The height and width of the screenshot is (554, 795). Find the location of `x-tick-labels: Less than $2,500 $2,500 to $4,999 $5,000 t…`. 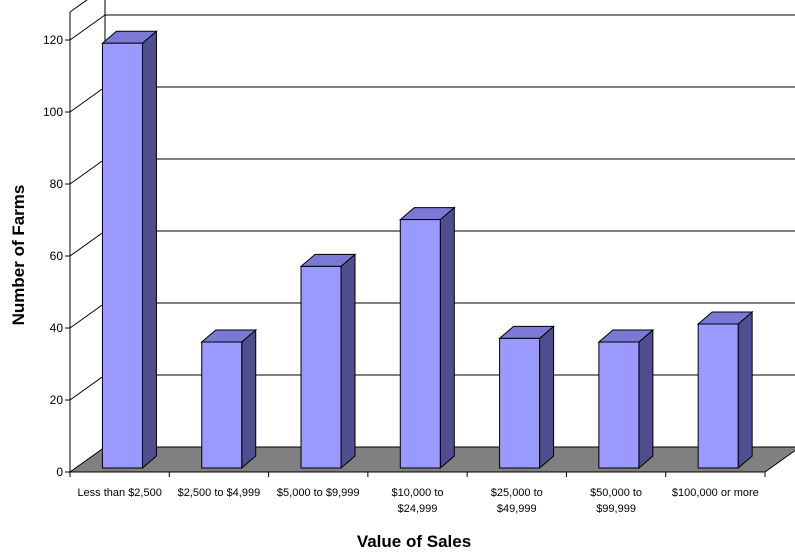

x-tick-labels: Less than $2,500 $2,500 to $4,999 $5,000 t… is located at coordinates (417, 501).